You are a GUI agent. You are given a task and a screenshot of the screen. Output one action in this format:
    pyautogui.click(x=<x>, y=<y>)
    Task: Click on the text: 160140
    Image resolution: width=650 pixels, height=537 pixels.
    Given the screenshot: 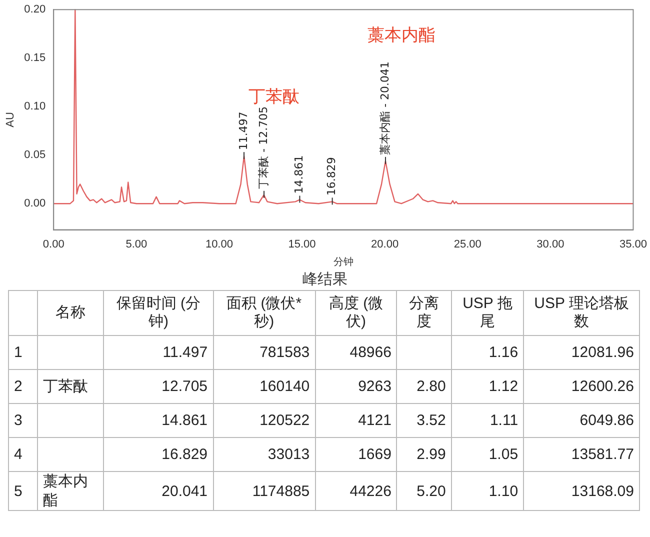 What is the action you would take?
    pyautogui.click(x=264, y=387)
    